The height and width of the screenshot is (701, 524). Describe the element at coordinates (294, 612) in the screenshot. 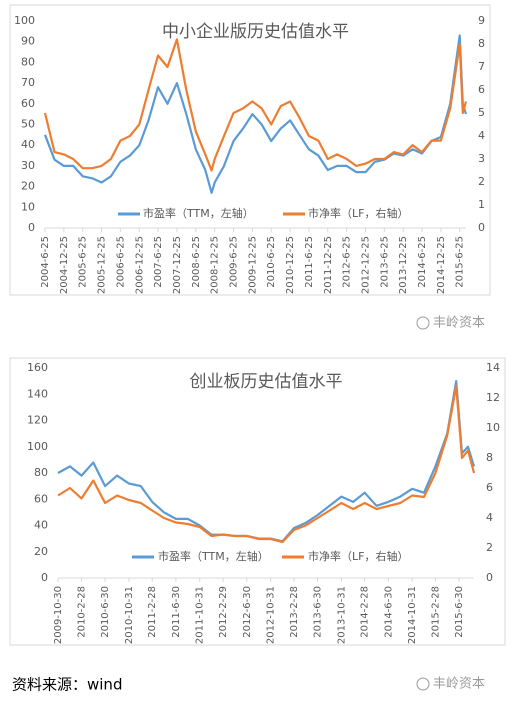

I see `x-tick-label: 2013-2-28` at that location.